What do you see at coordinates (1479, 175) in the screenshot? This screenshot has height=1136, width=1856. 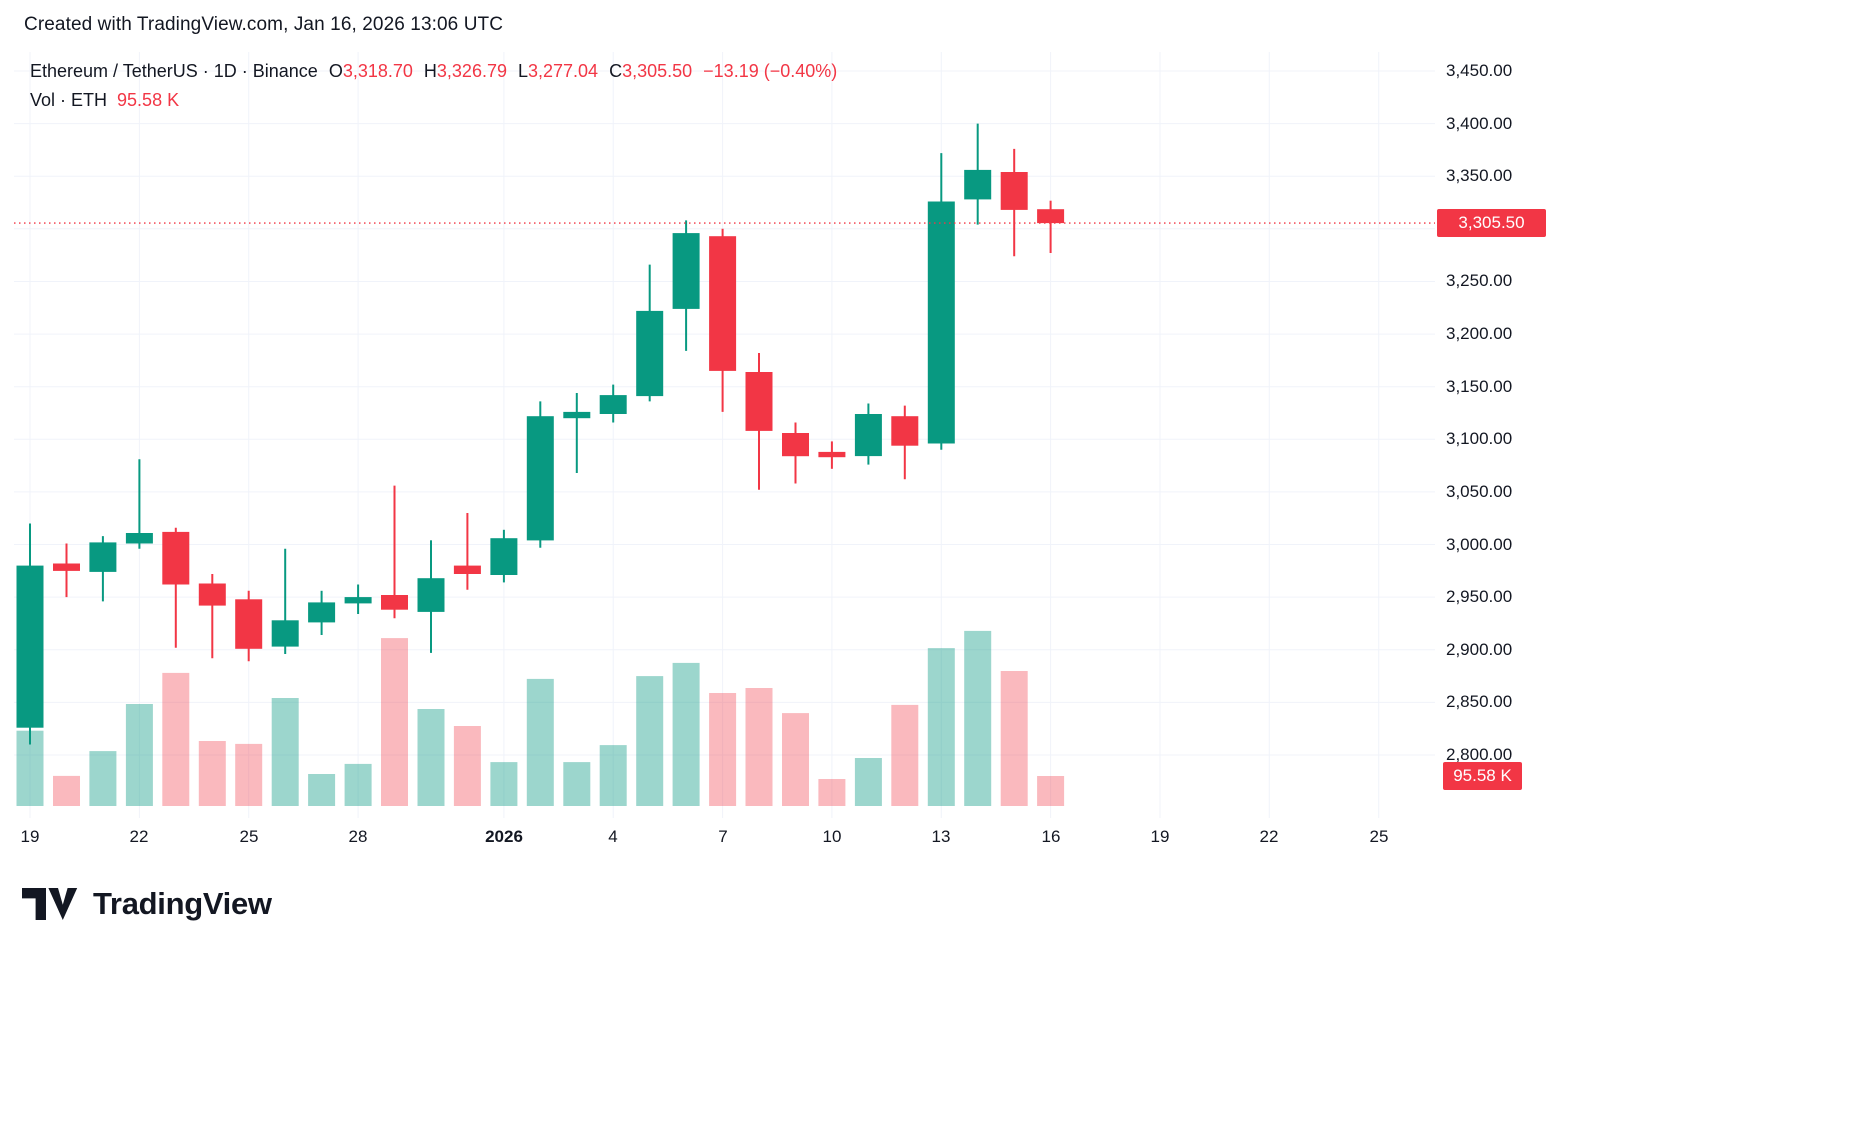 I see `price-axis-label: 3,350.00` at bounding box center [1479, 175].